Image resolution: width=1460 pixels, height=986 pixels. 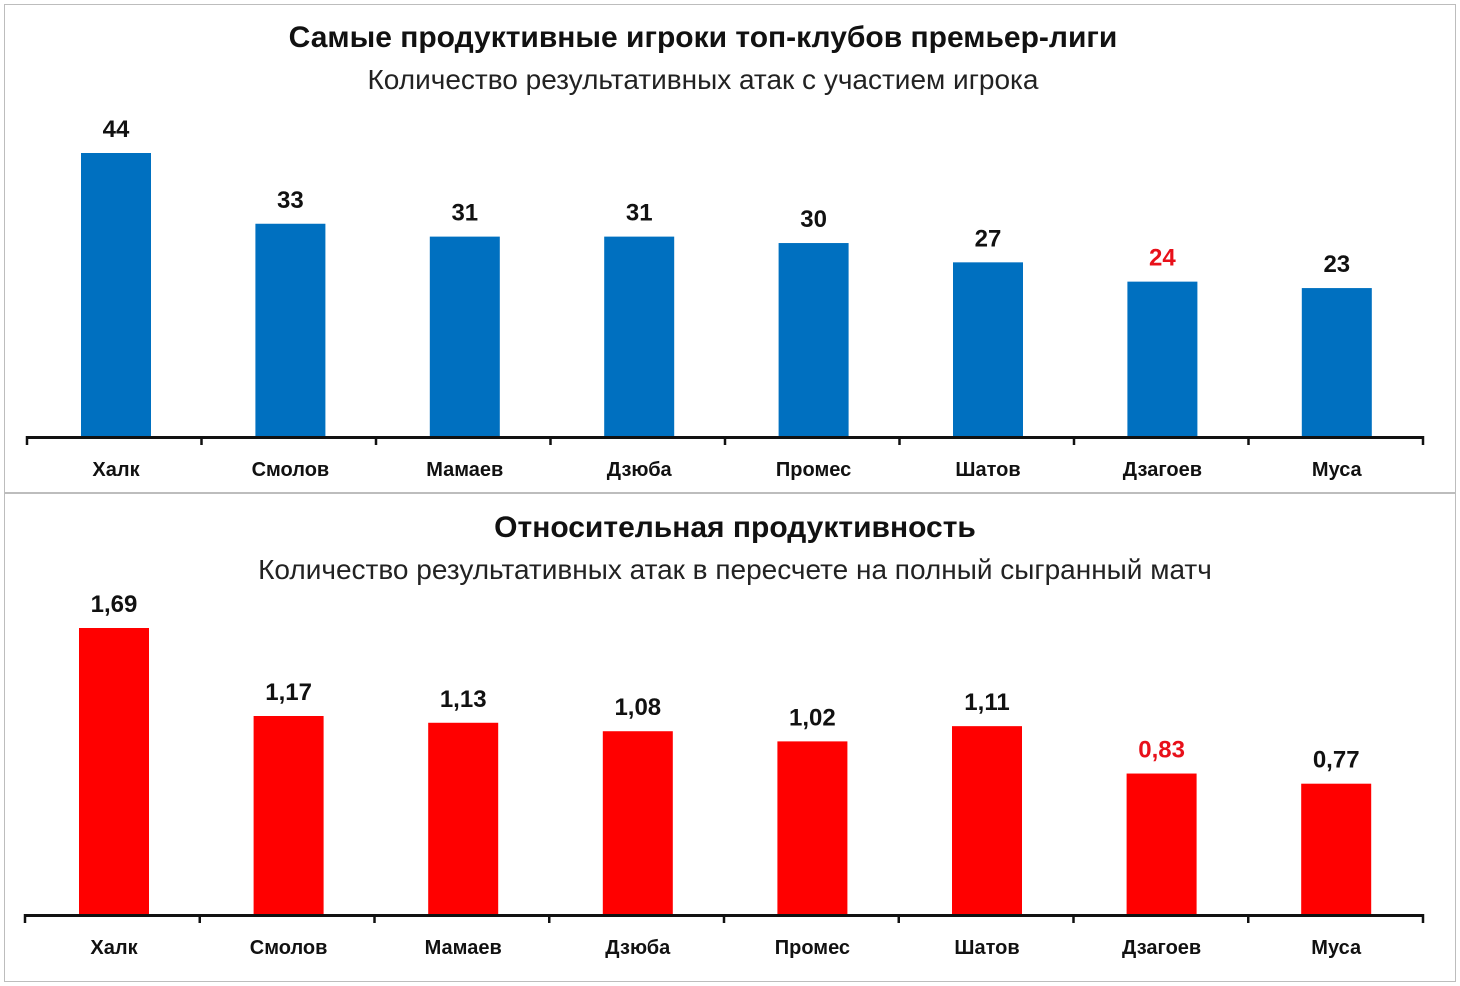 What do you see at coordinates (290, 200) in the screenshot?
I see `data-label: 33` at bounding box center [290, 200].